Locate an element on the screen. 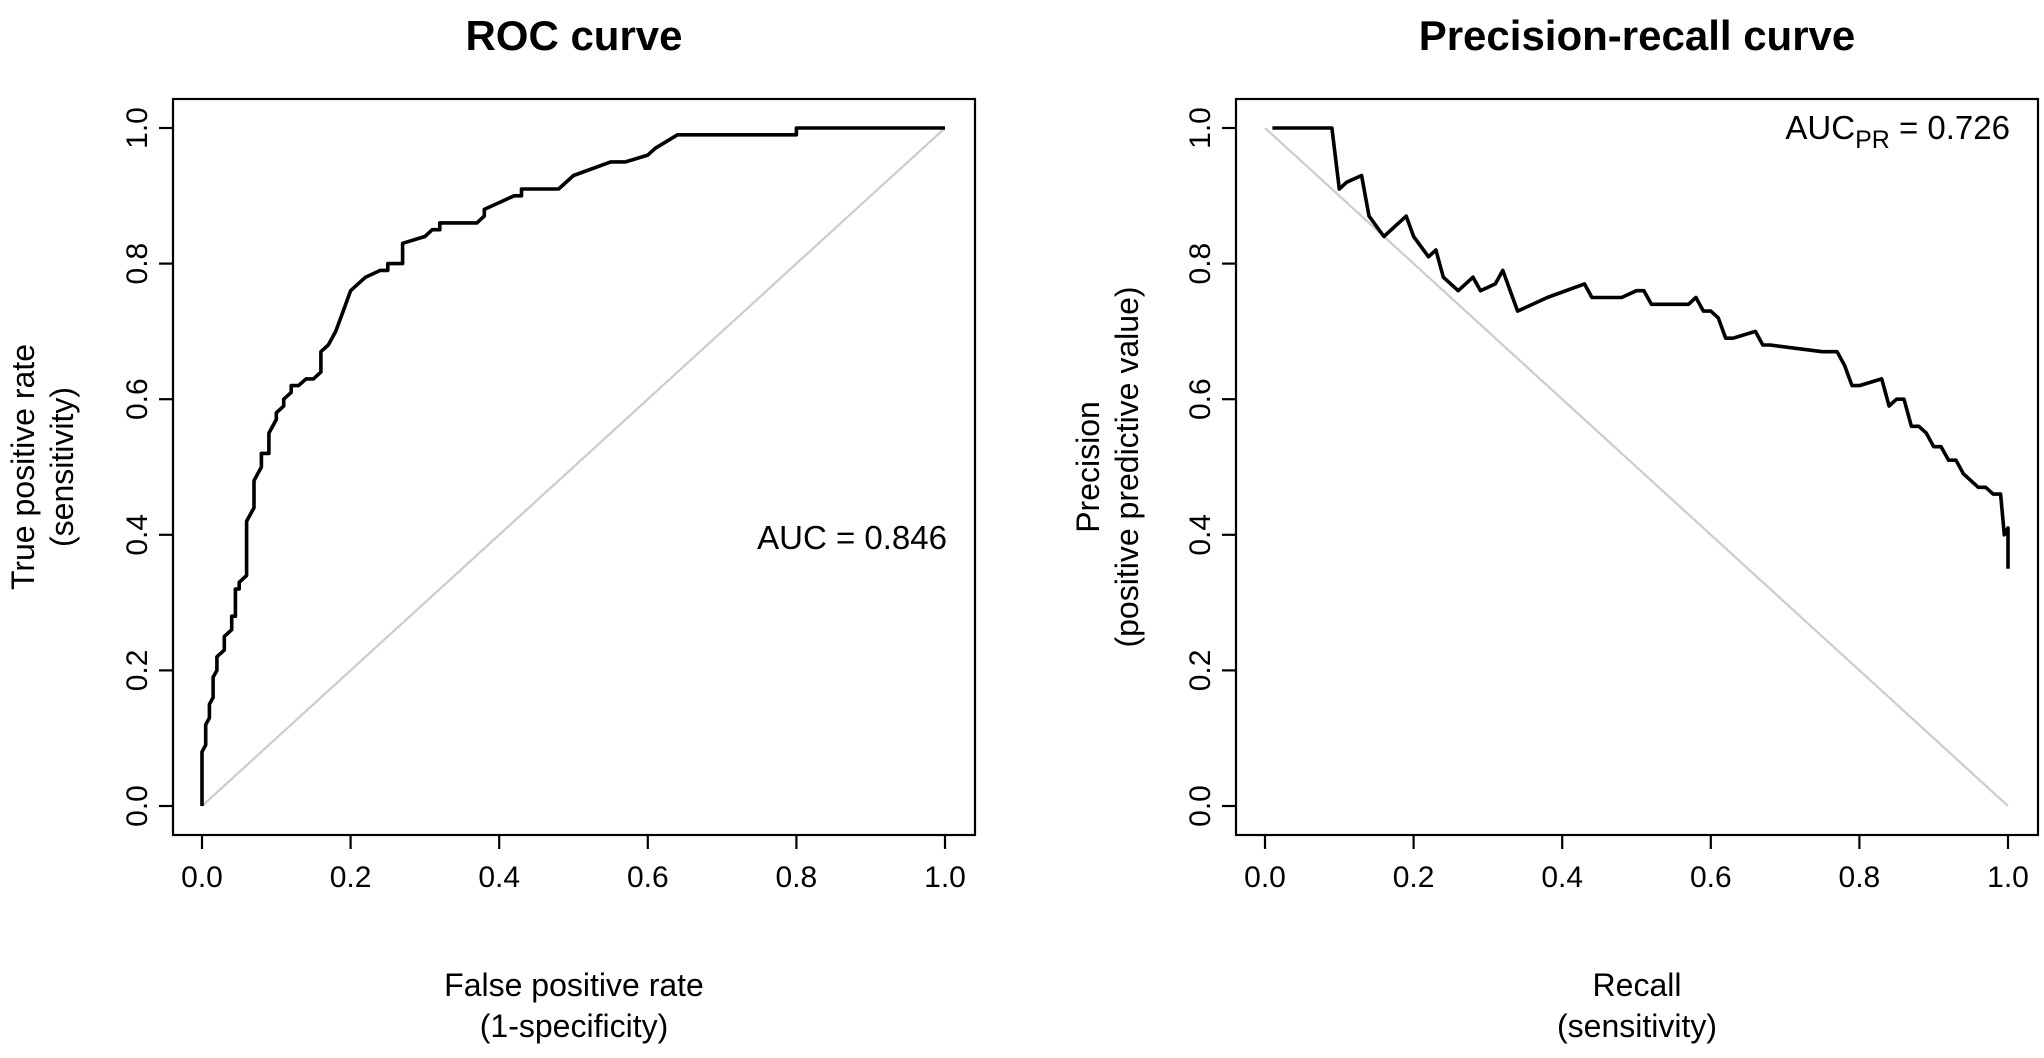 The width and height of the screenshot is (2044, 1058). roc-y-tick-label: 0.2 is located at coordinates (137, 671).